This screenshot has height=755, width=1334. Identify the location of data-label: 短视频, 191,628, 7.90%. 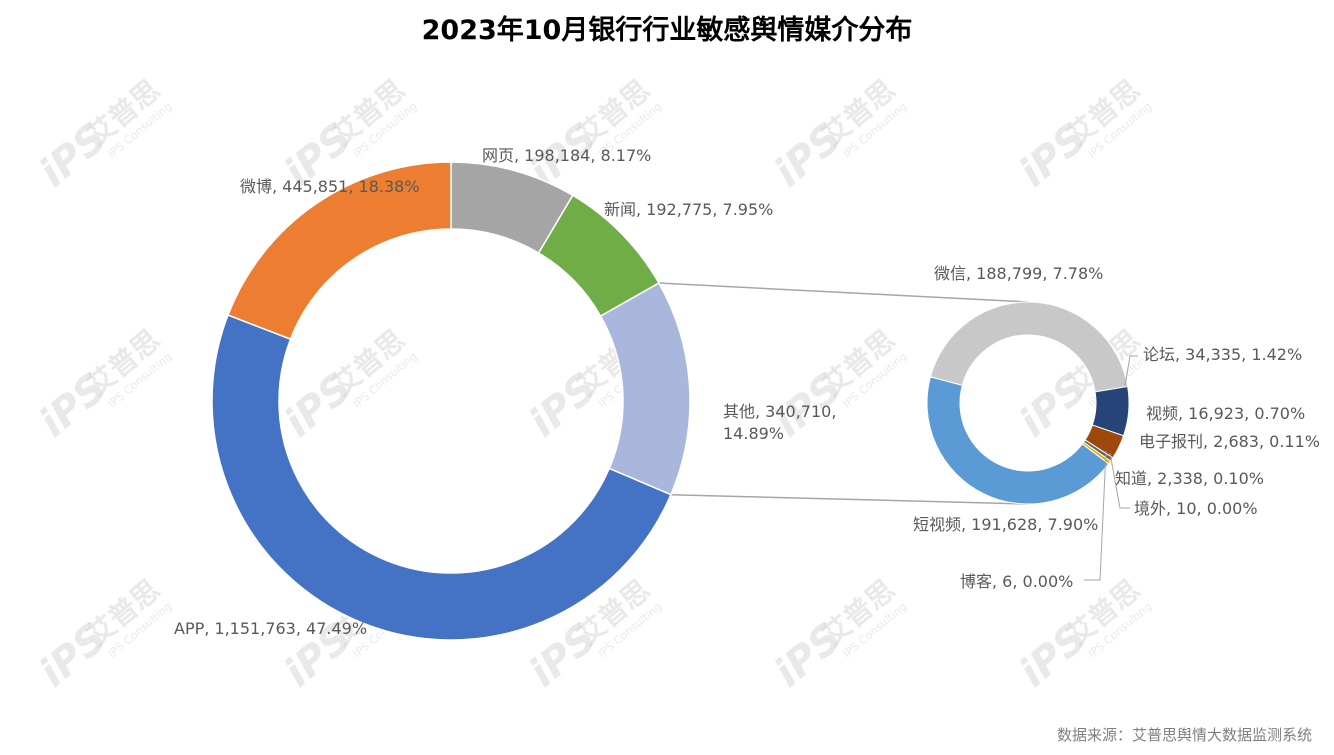
(1005, 524).